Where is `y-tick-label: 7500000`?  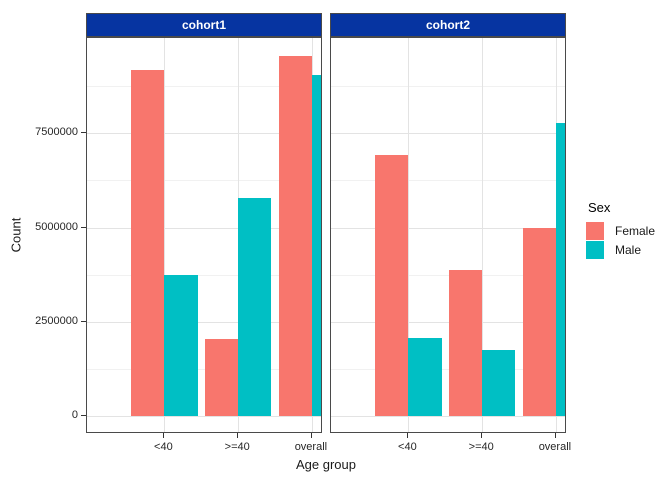 y-tick-label: 7500000 is located at coordinates (56, 132).